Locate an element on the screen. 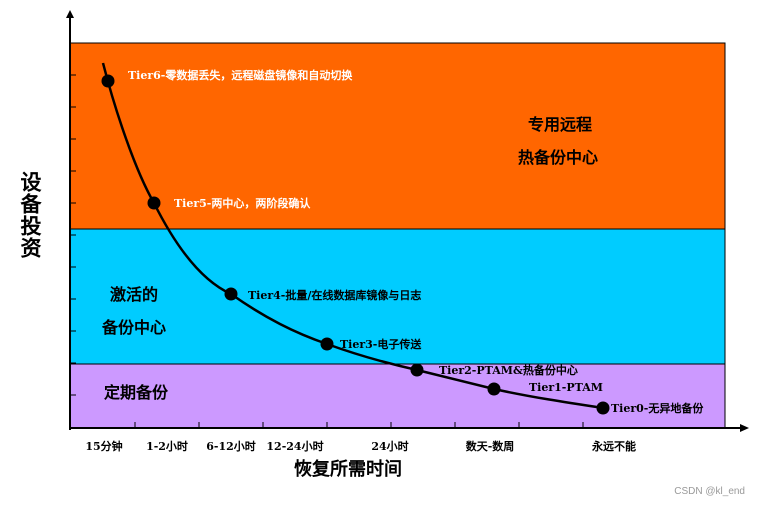  x-axis-arrow-icon is located at coordinates (744, 428).